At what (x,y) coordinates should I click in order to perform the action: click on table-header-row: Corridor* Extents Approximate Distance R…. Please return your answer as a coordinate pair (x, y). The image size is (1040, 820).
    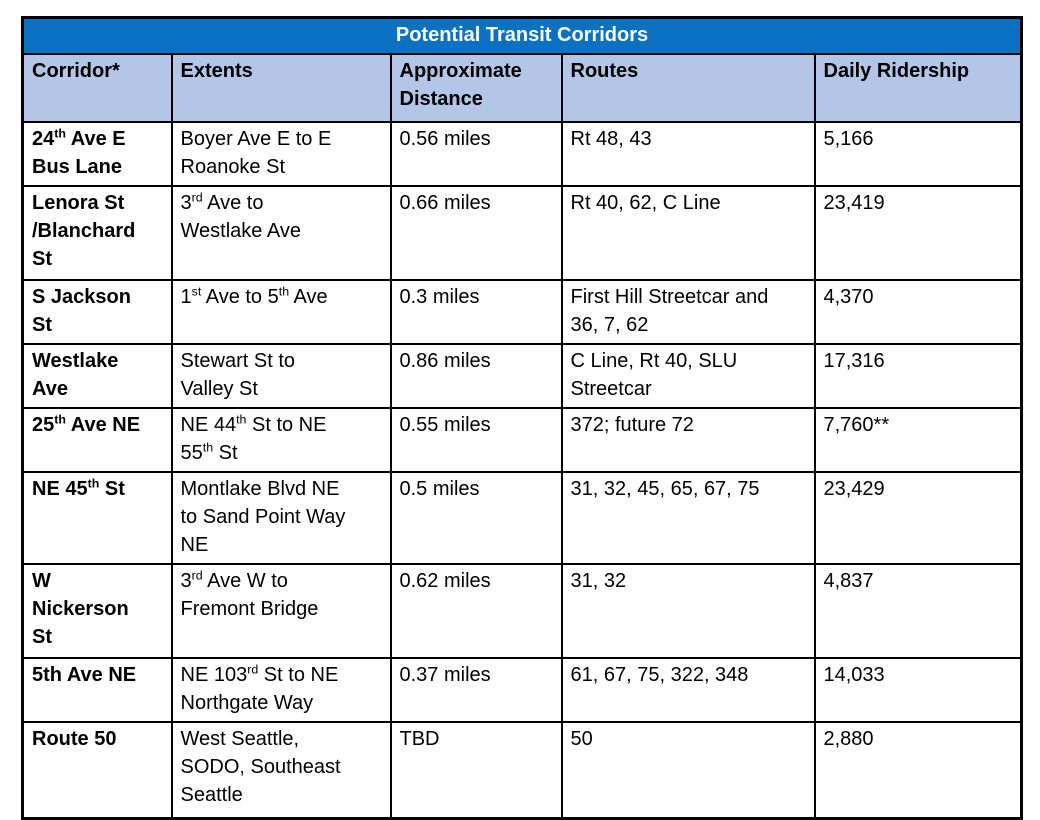
    Looking at the image, I should click on (522, 88).